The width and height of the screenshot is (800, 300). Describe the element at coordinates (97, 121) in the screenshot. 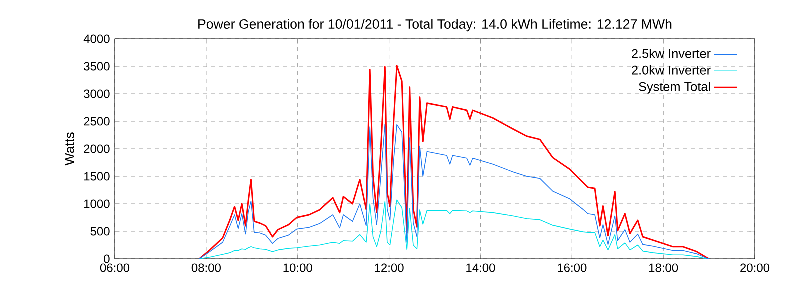

I see `y-tick-label: 2500` at that location.